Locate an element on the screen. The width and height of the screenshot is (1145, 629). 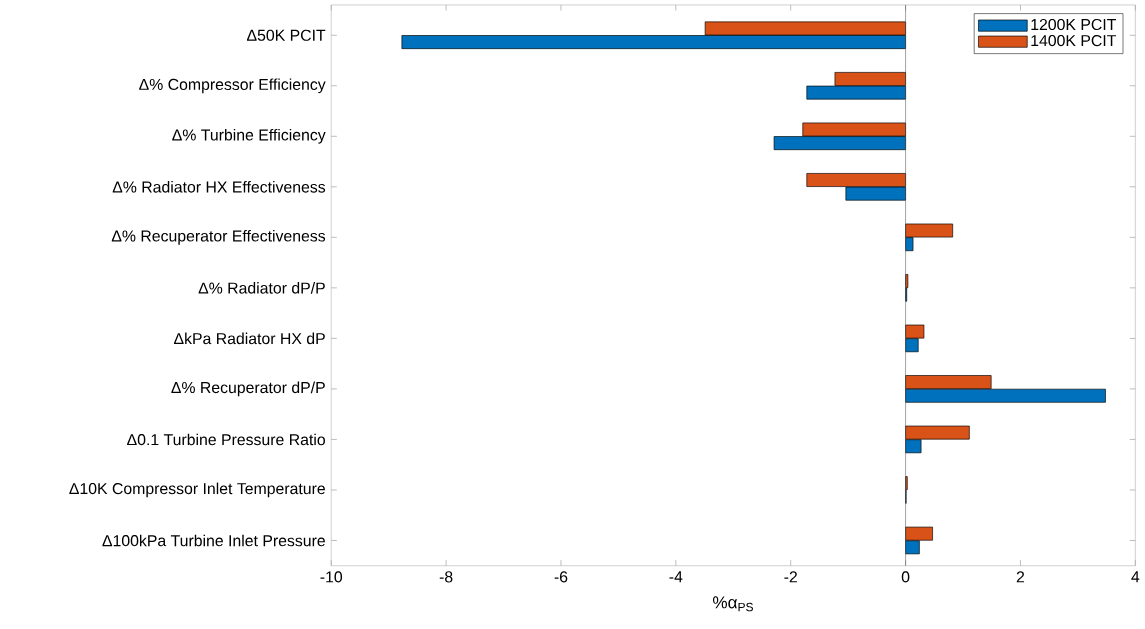
x-tick-label: -2 is located at coordinates (790, 577).